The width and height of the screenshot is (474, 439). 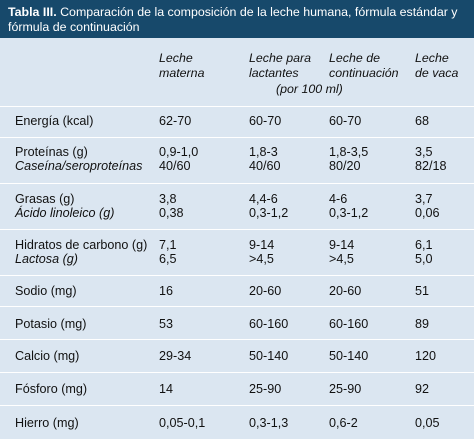 What do you see at coordinates (309, 89) in the screenshot?
I see `unit-note: (por 100 ml)` at bounding box center [309, 89].